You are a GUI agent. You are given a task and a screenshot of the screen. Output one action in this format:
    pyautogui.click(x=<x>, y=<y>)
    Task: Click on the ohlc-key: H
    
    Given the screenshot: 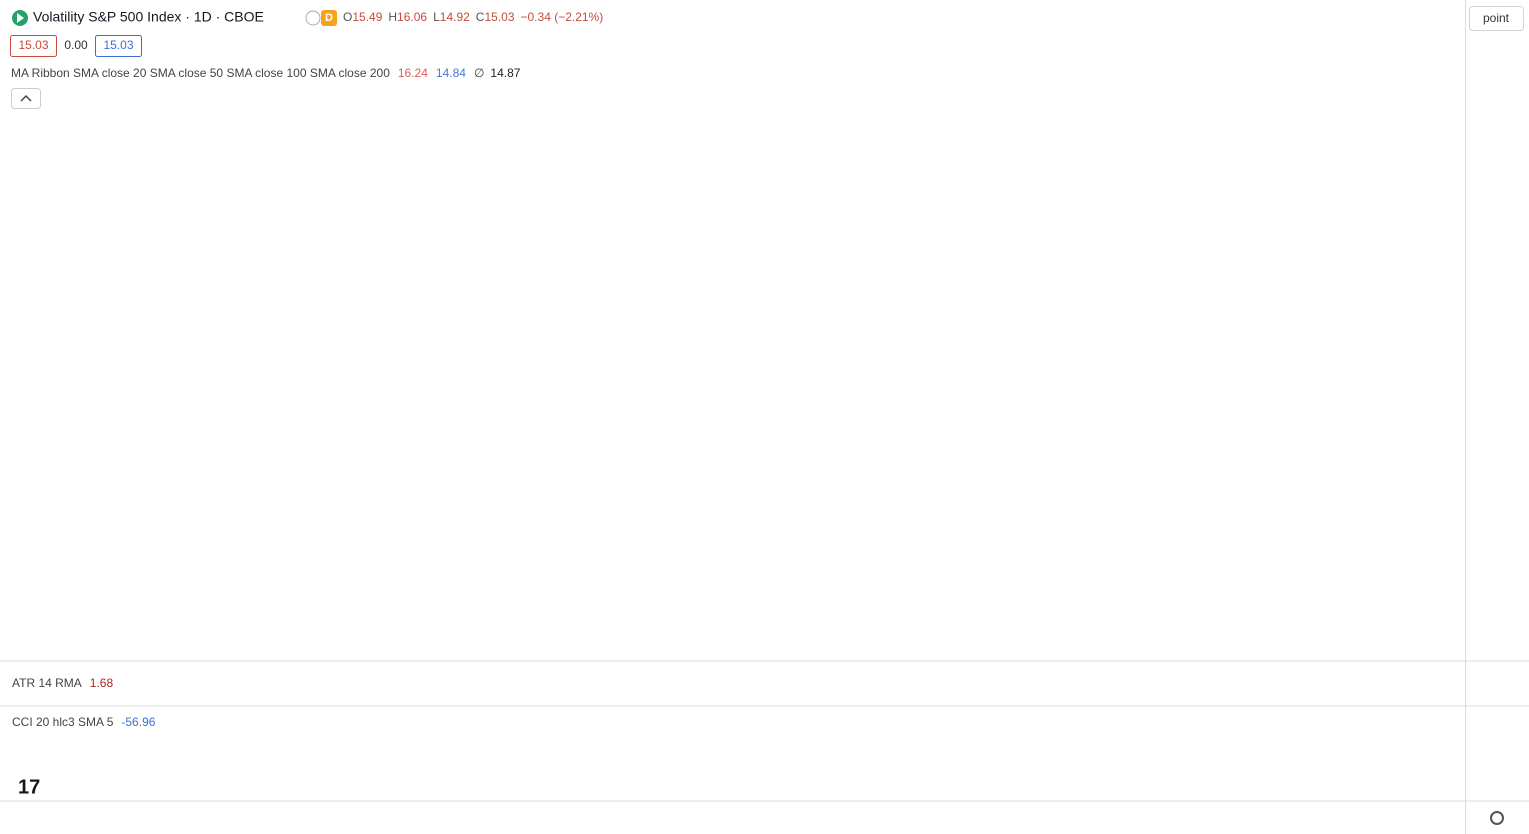 What is the action you would take?
    pyautogui.click(x=392, y=17)
    